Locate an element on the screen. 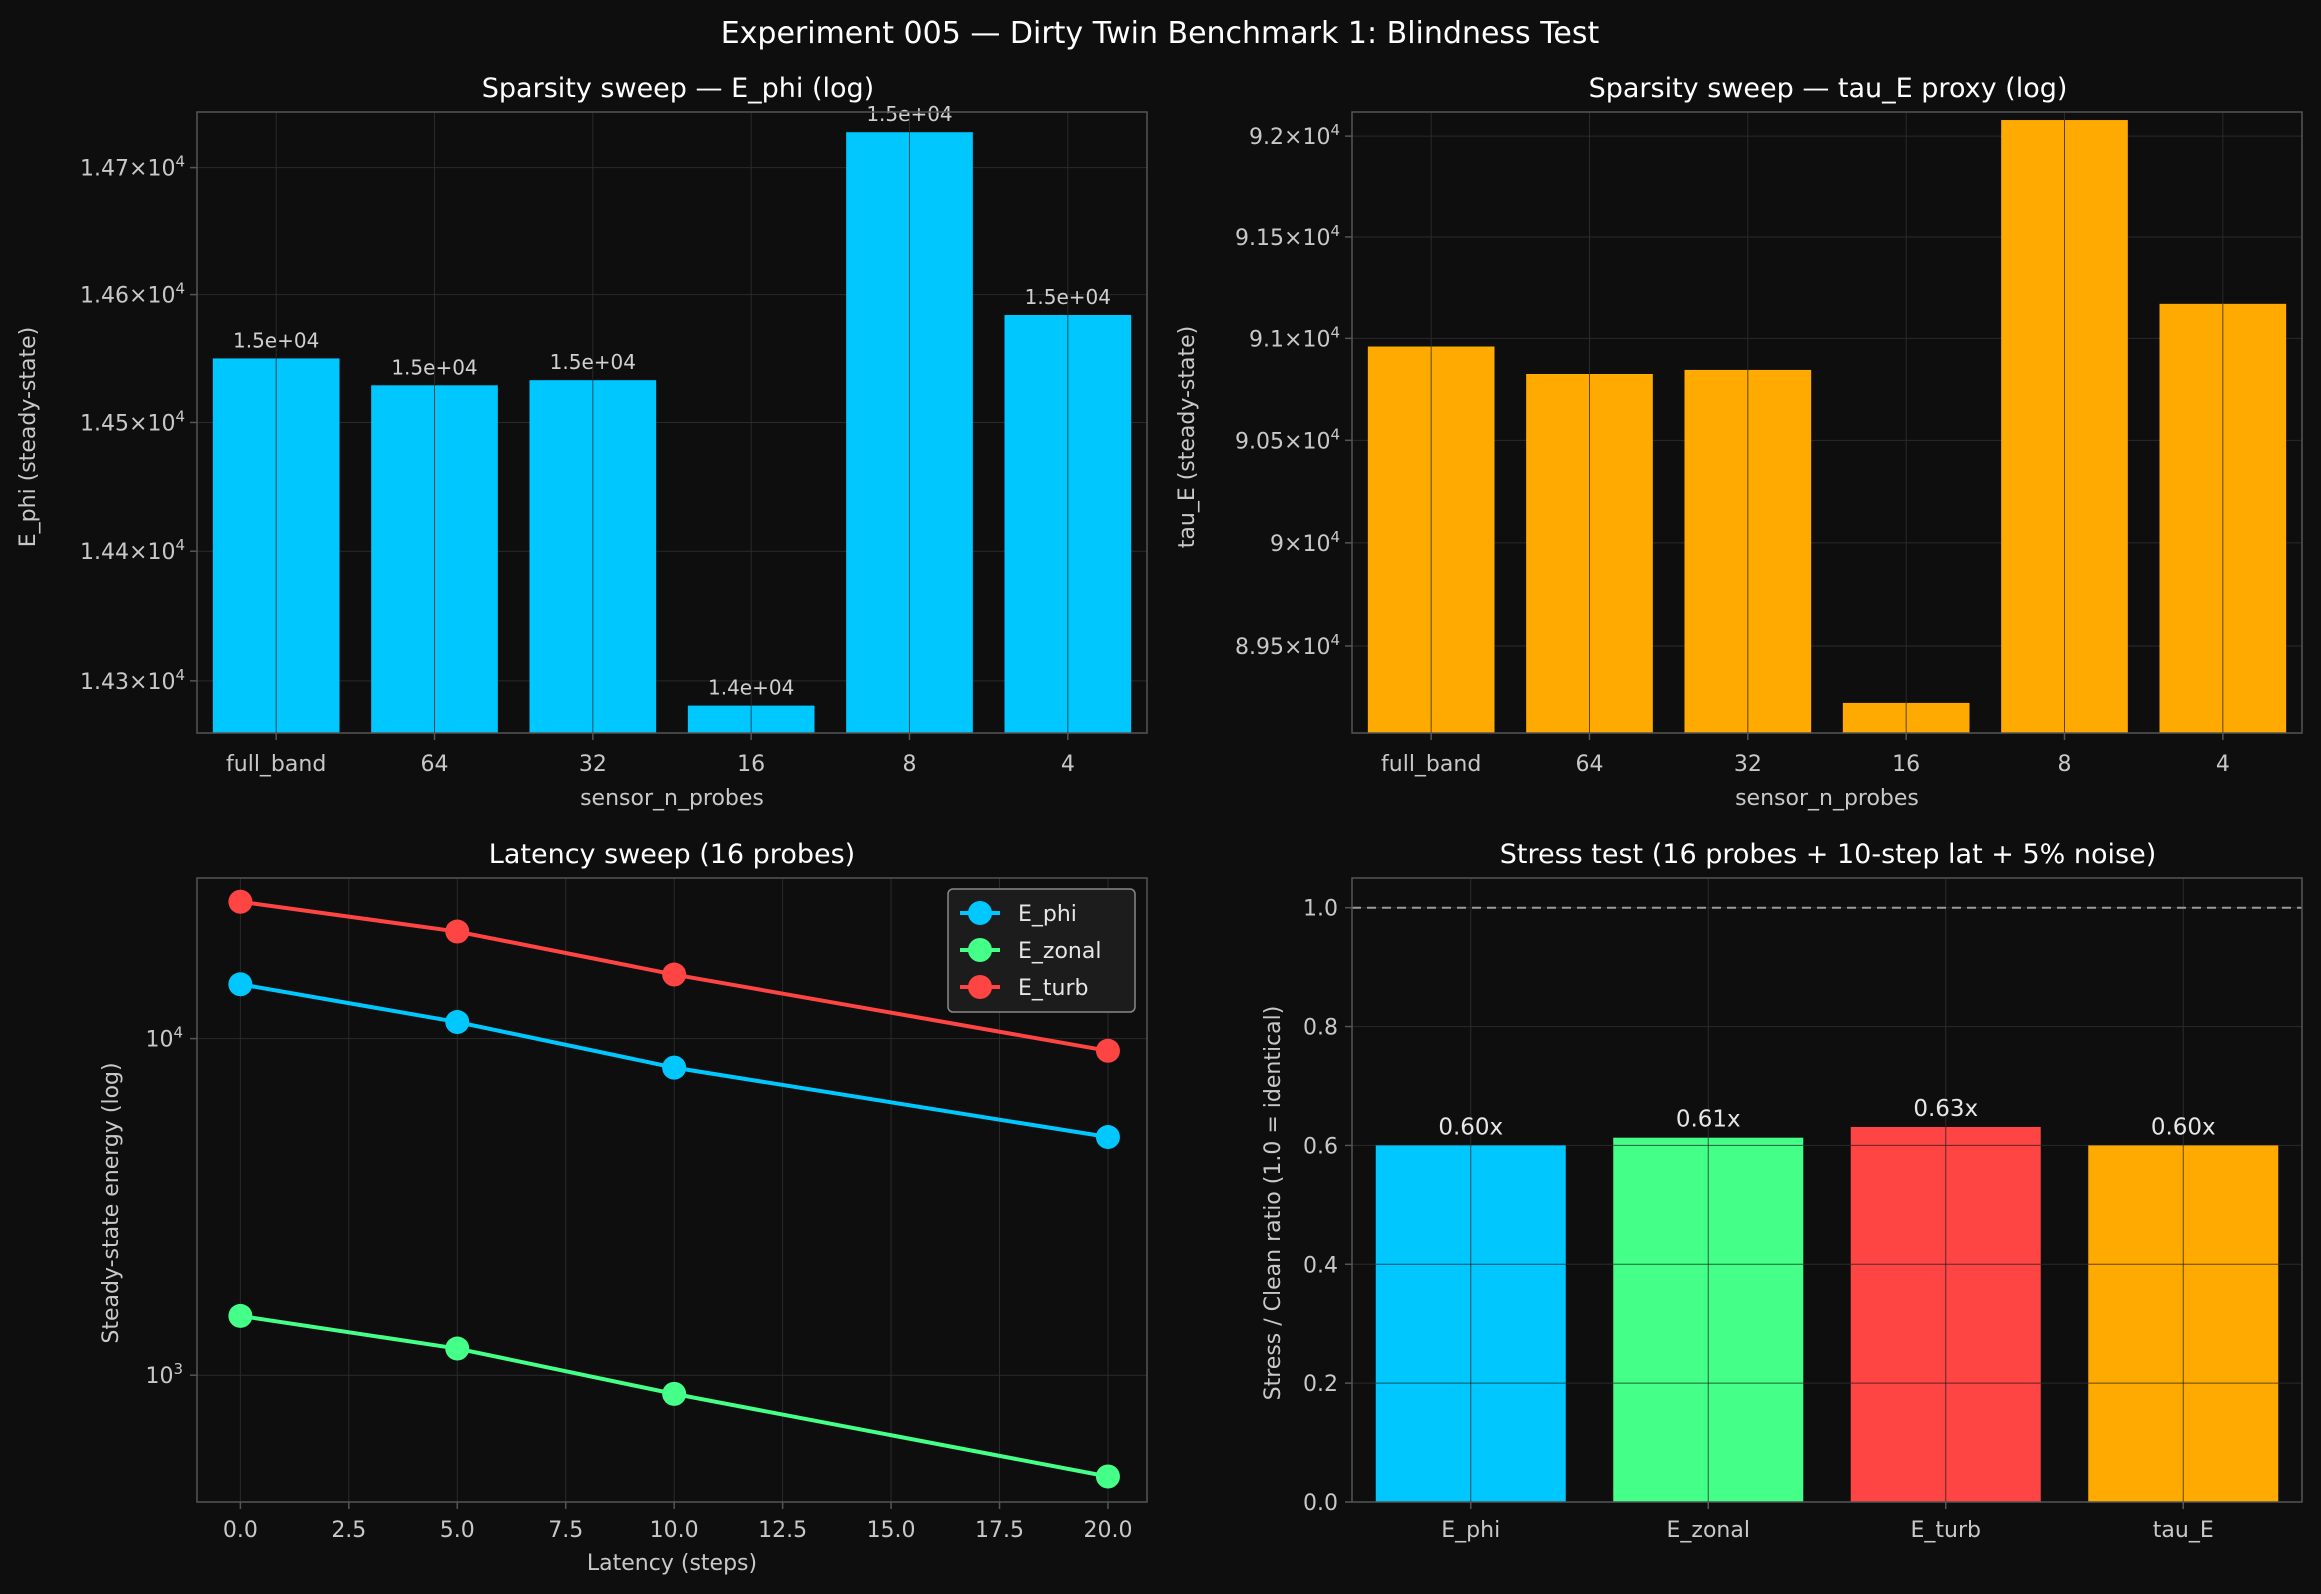 Image resolution: width=2321 pixels, height=1594 pixels. y-tick-label: 1.45×10⁴ is located at coordinates (132, 421).